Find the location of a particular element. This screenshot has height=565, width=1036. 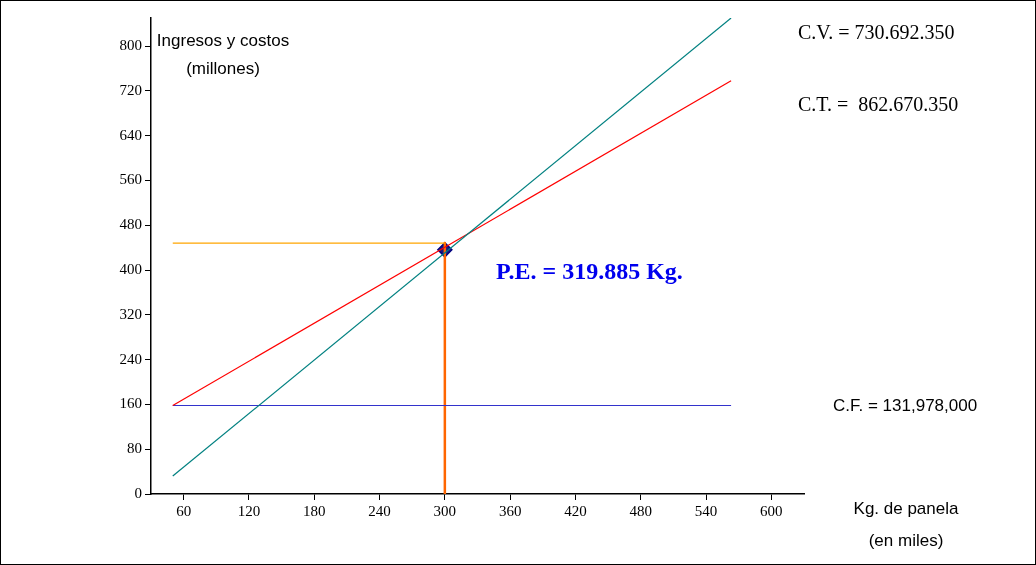

x-axis-title: Kg. de panela (en miles) is located at coordinates (906, 524).